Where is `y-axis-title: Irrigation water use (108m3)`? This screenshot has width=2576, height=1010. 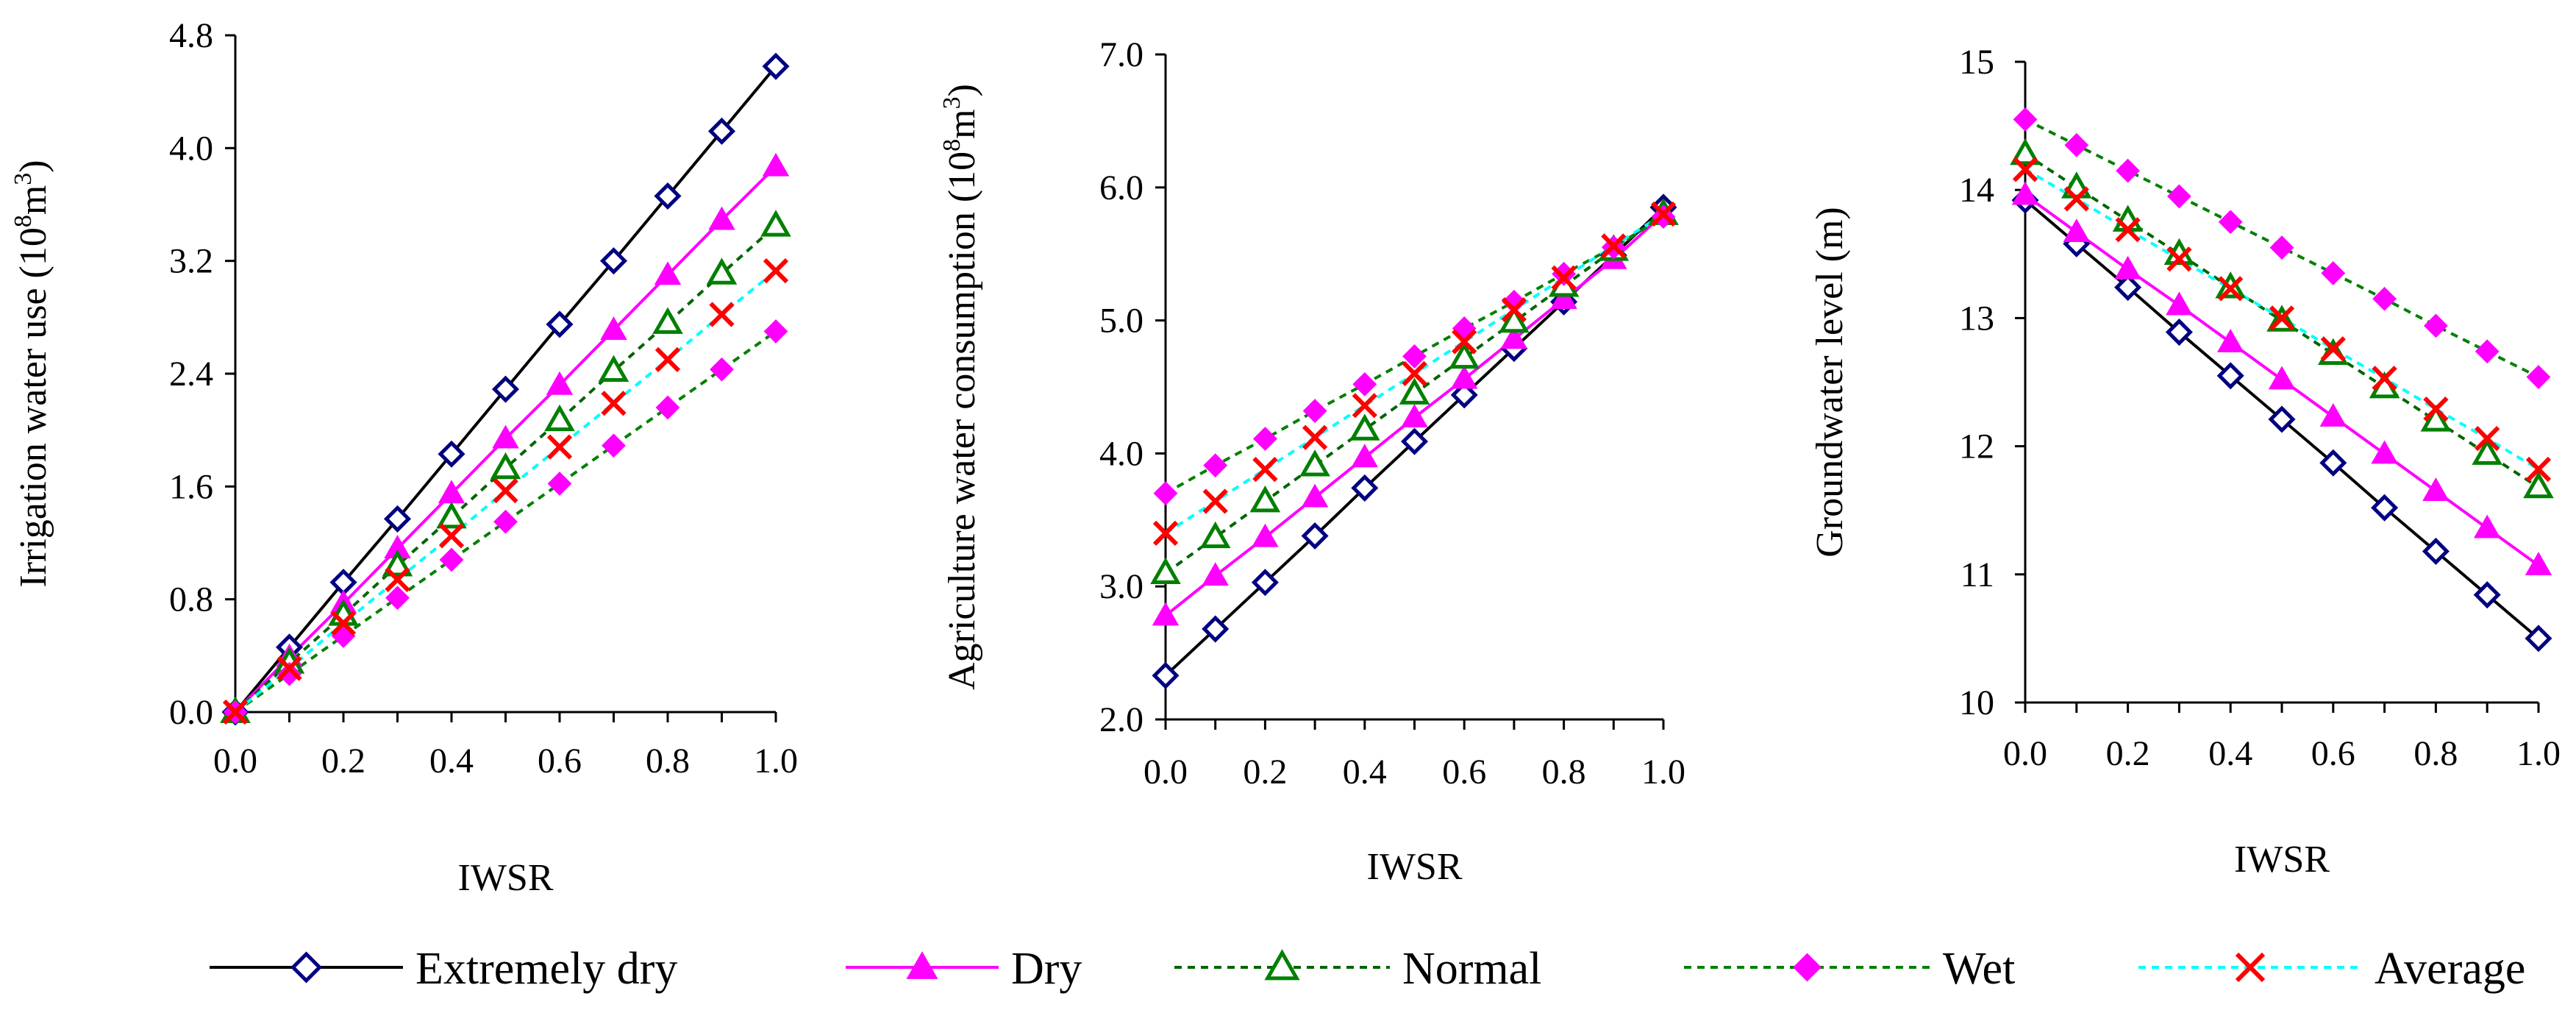
y-axis-title: Irrigation water use (108m3) is located at coordinates (32, 374).